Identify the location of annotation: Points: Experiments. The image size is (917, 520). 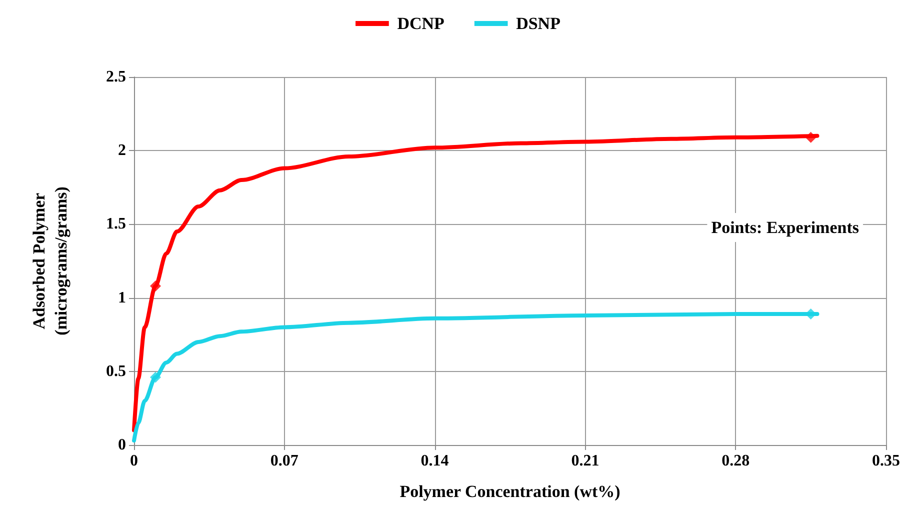
(785, 227).